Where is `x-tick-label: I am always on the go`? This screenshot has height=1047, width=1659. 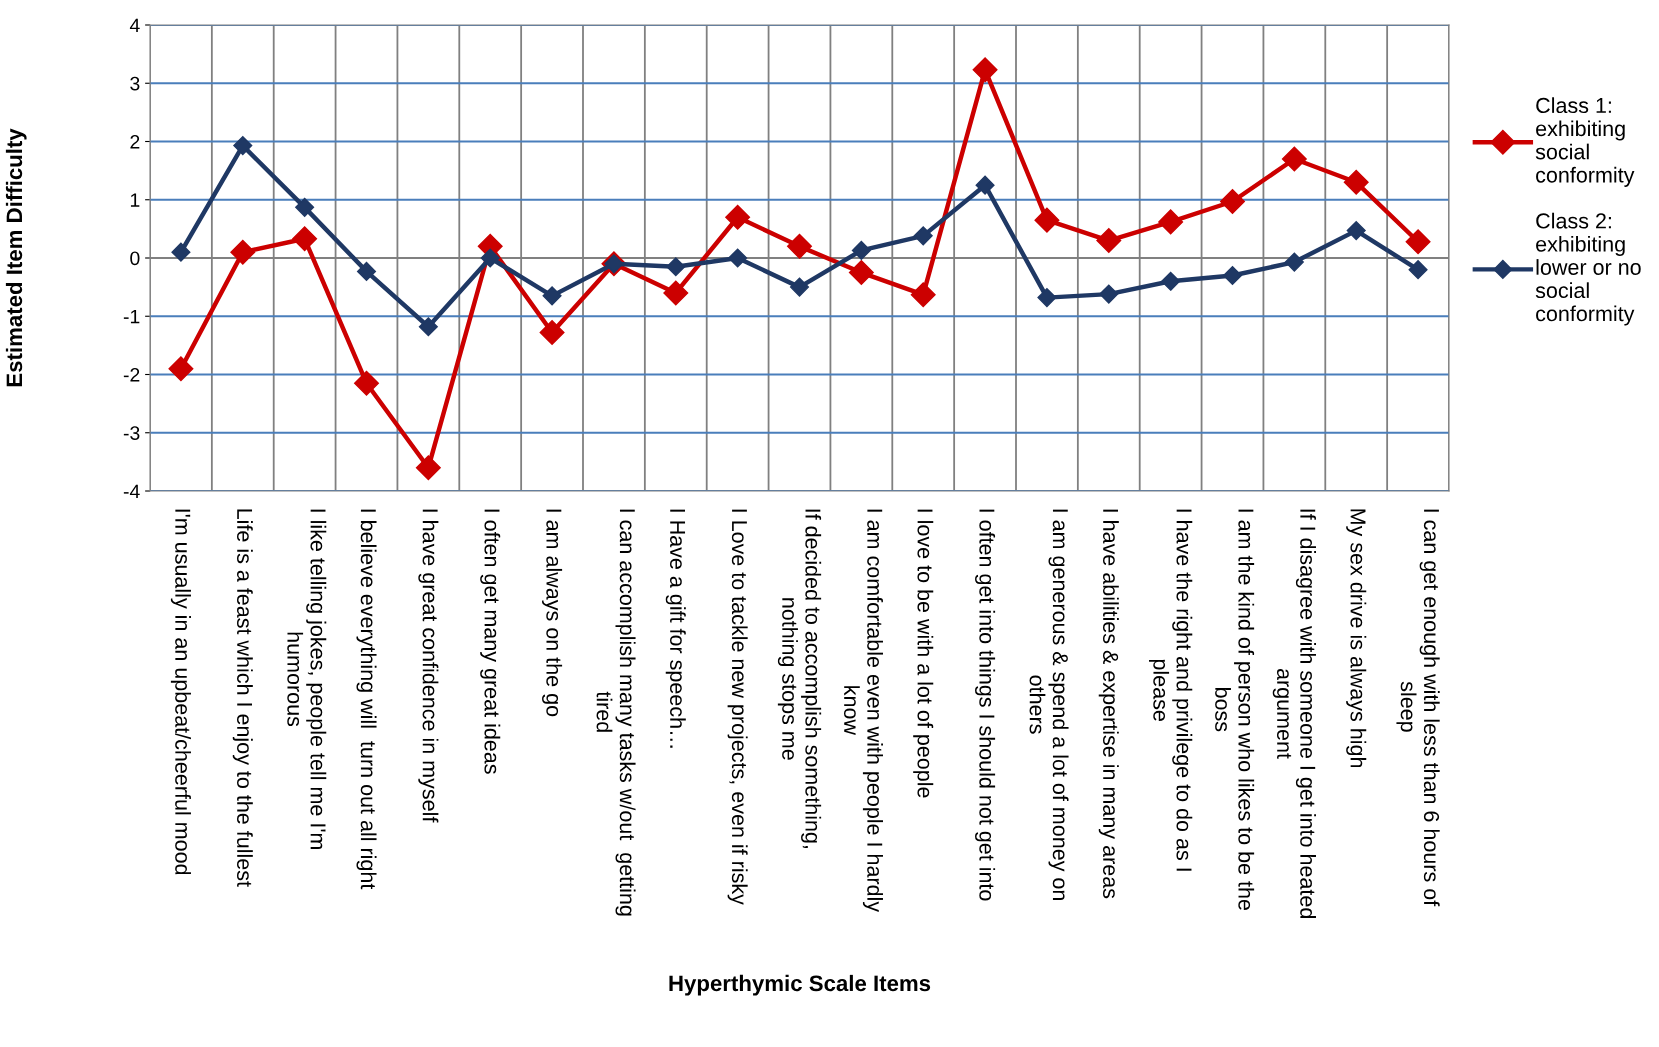 x-tick-label: I am always on the go is located at coordinates (552, 613).